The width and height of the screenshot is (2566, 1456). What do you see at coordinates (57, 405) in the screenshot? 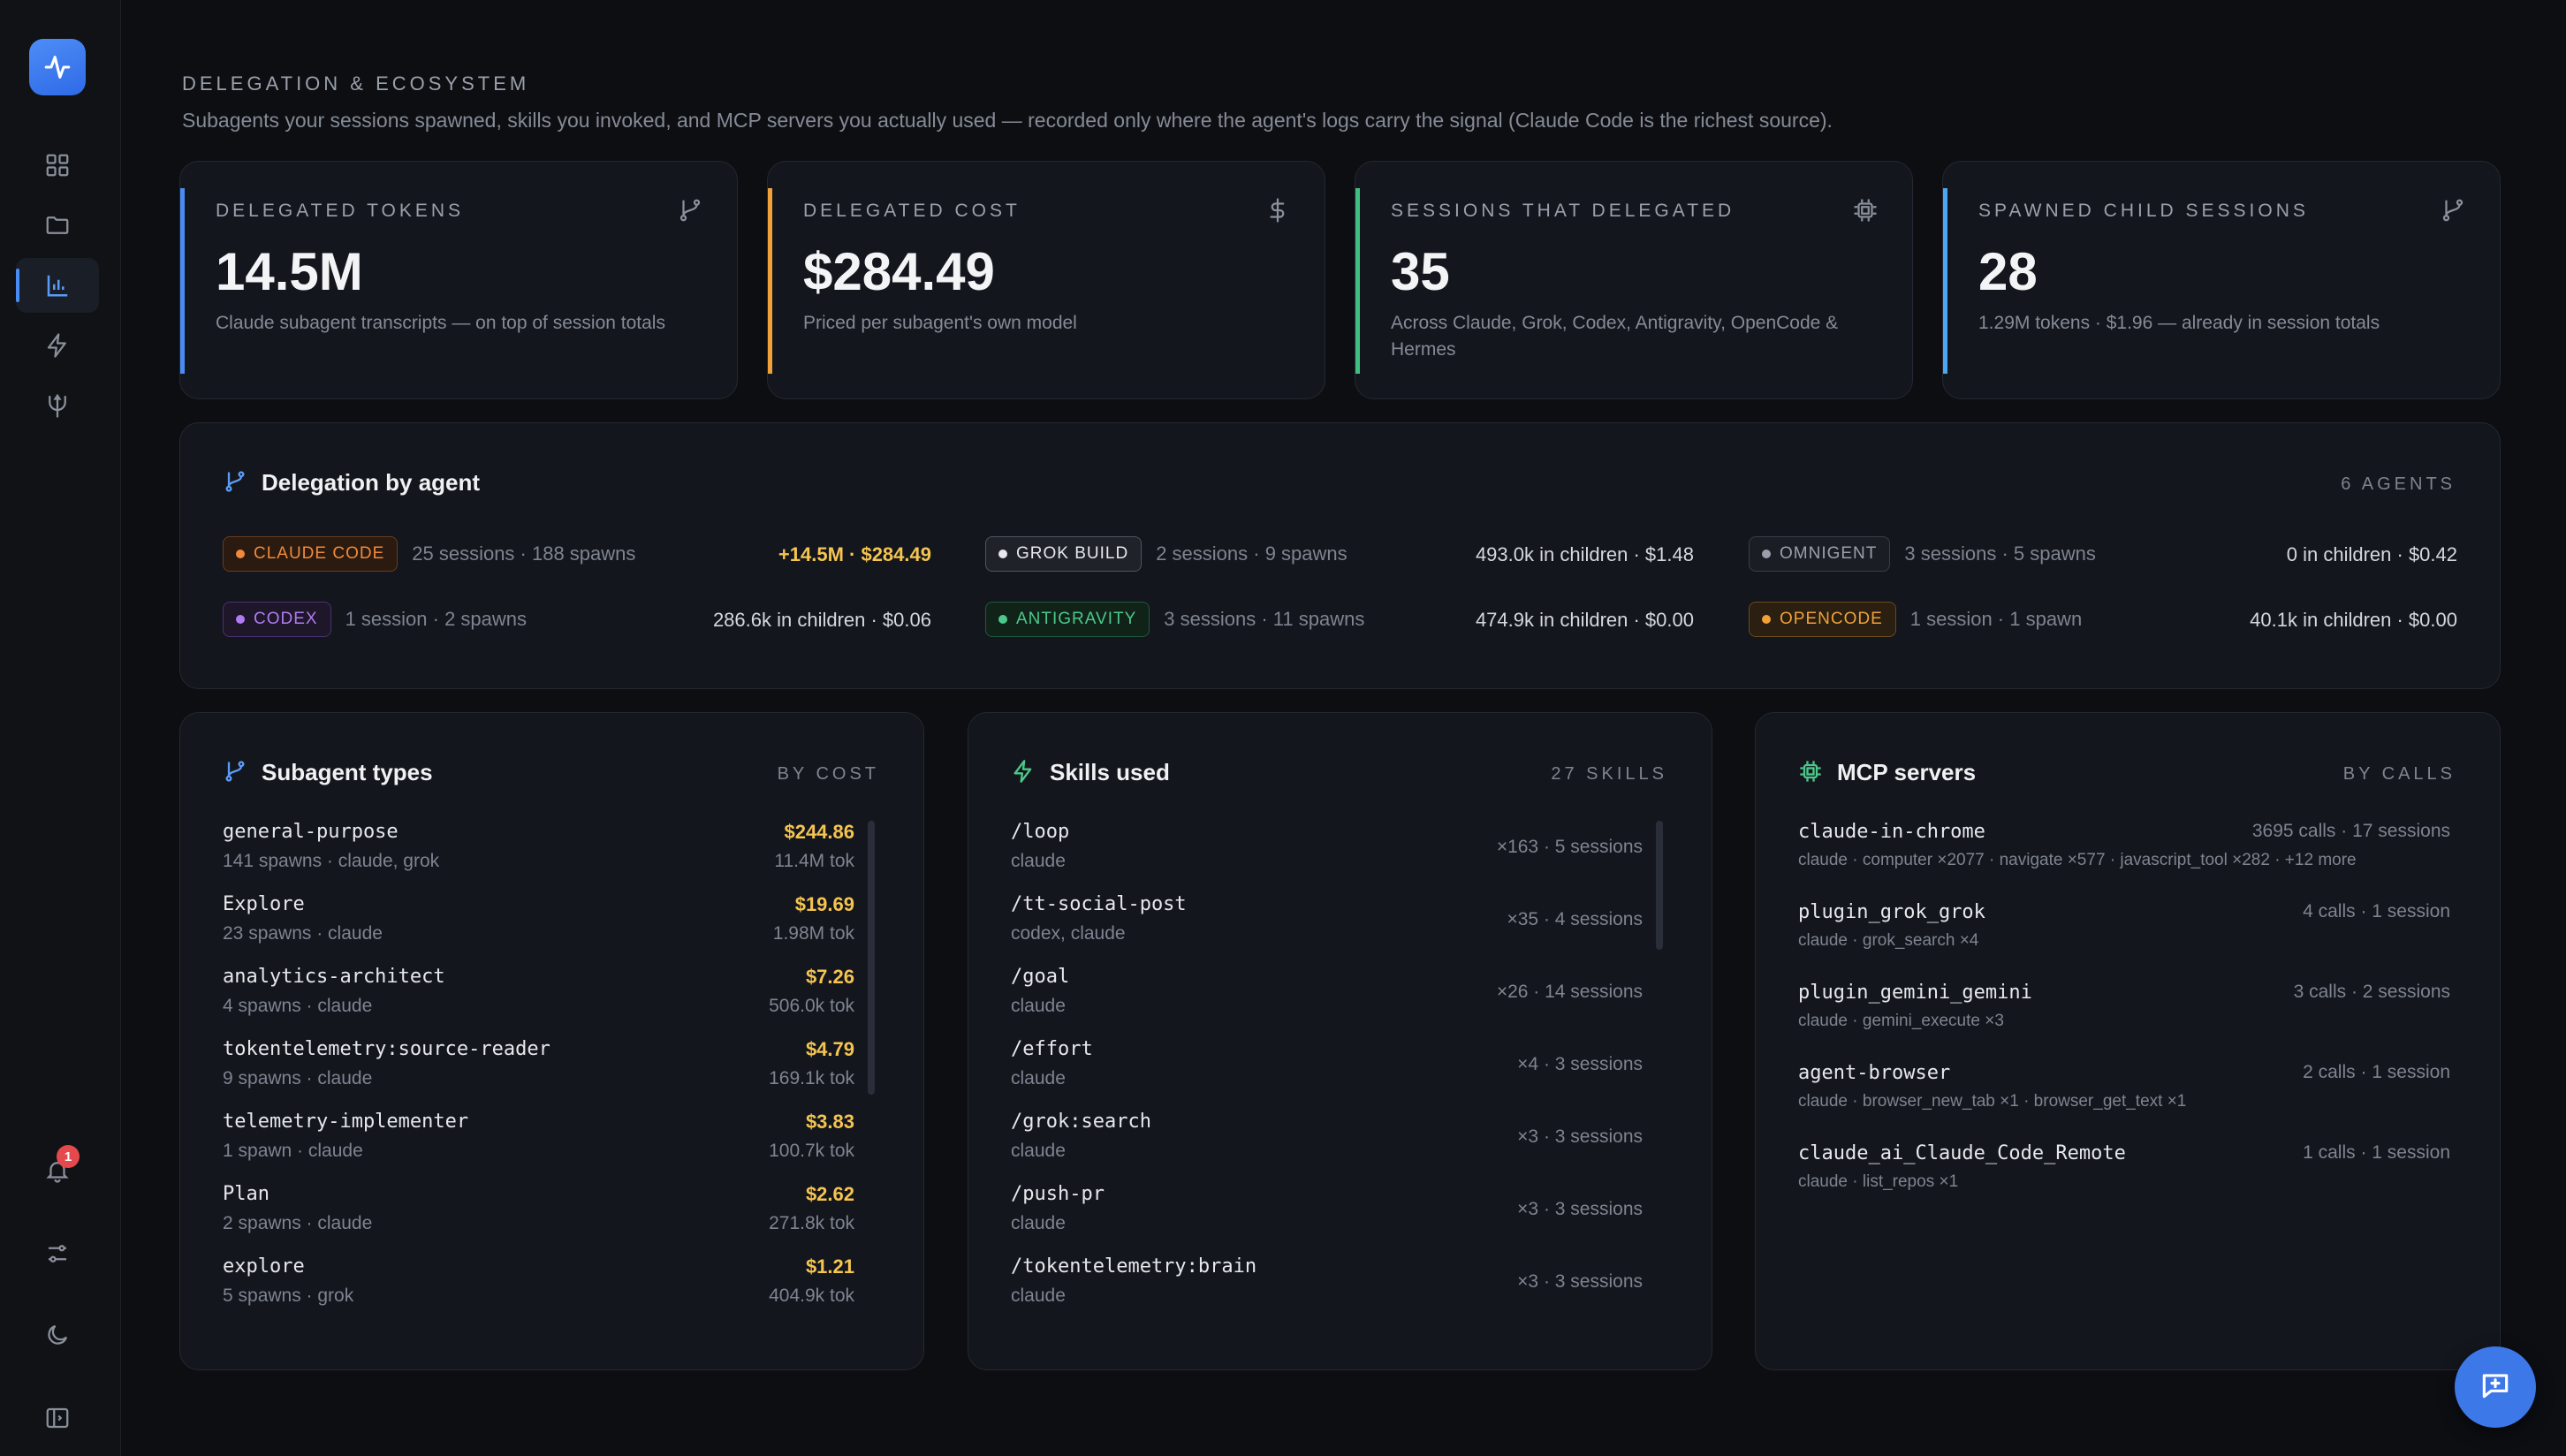
I see `trident-icon` at bounding box center [57, 405].